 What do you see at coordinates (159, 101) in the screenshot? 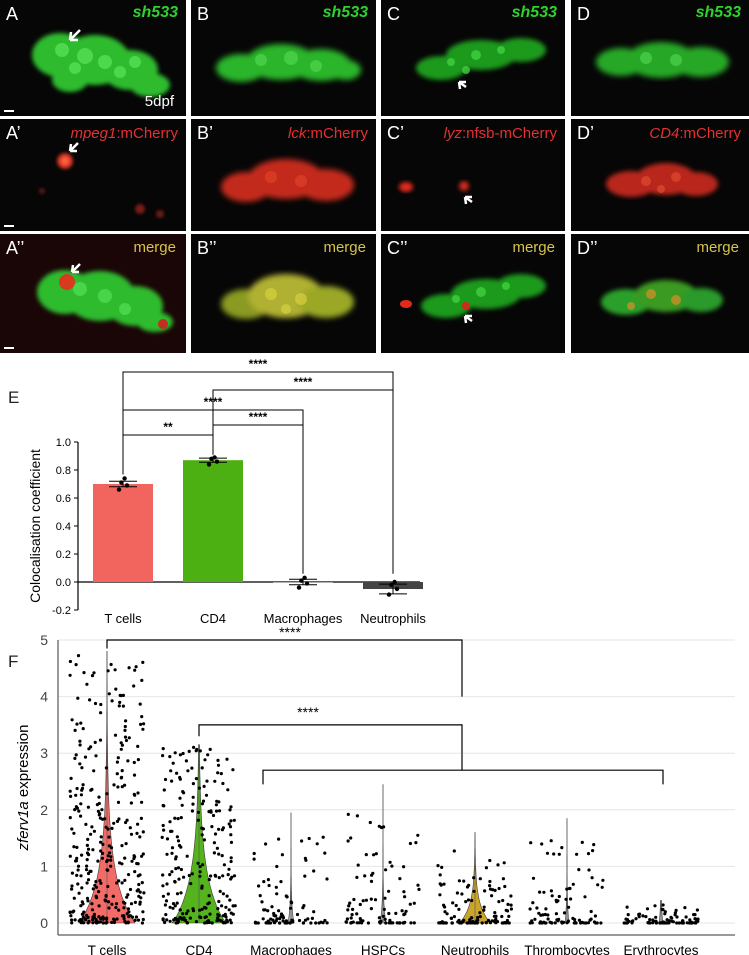
I see `age-label: 5dpf` at bounding box center [159, 101].